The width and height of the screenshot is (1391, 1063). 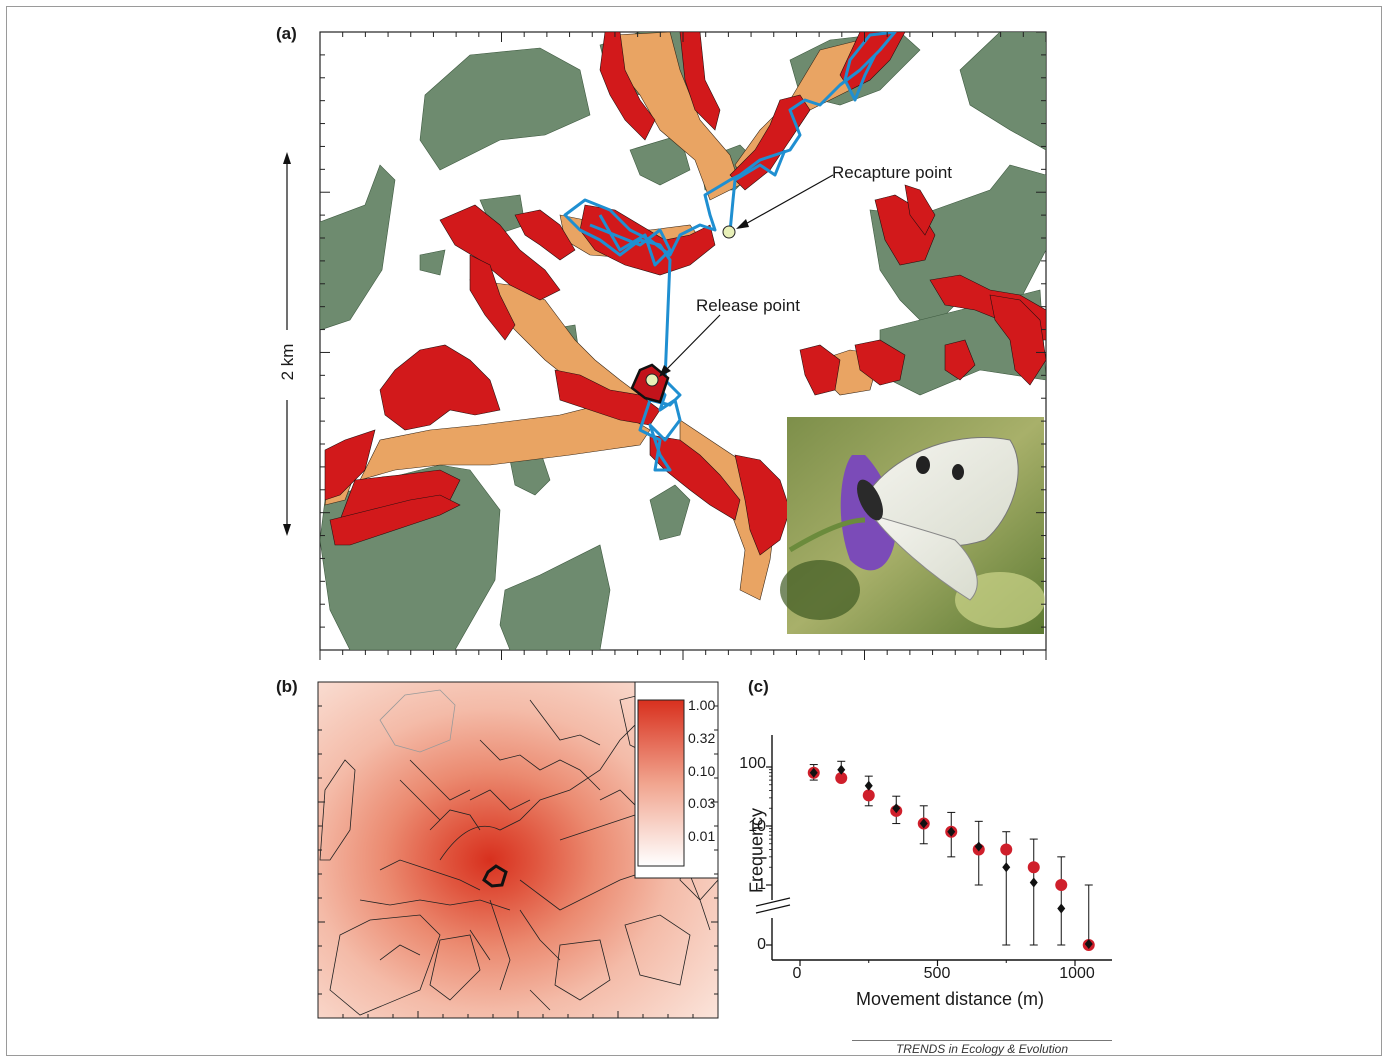 What do you see at coordinates (661, 783) in the screenshot?
I see `legend-color-bar` at bounding box center [661, 783].